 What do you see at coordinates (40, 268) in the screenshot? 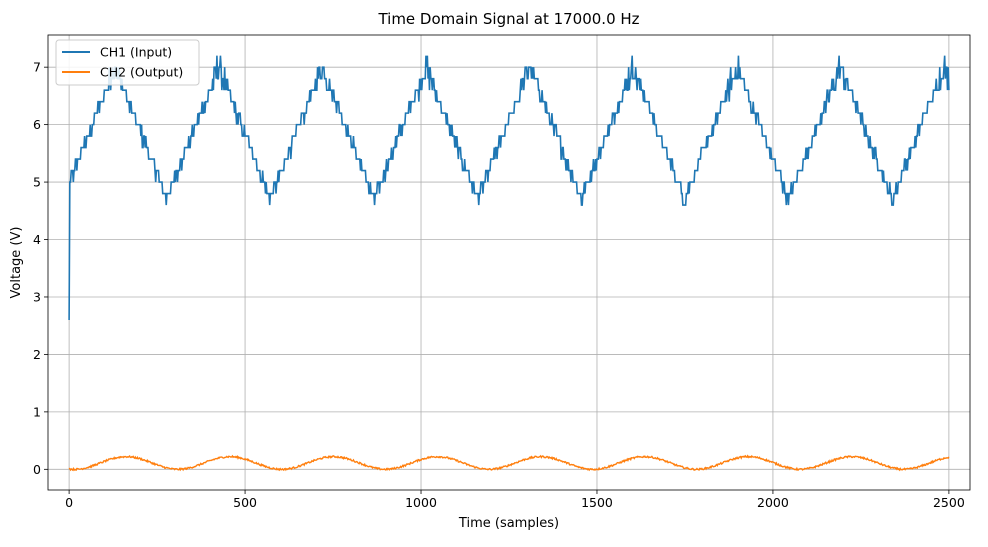
I see `y-axis-ticks: 0 1 2 3 4 5 6 7` at bounding box center [40, 268].